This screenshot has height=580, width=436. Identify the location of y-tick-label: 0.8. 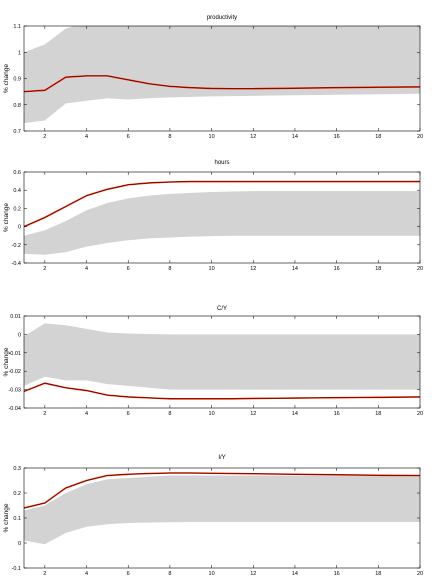
(17, 106).